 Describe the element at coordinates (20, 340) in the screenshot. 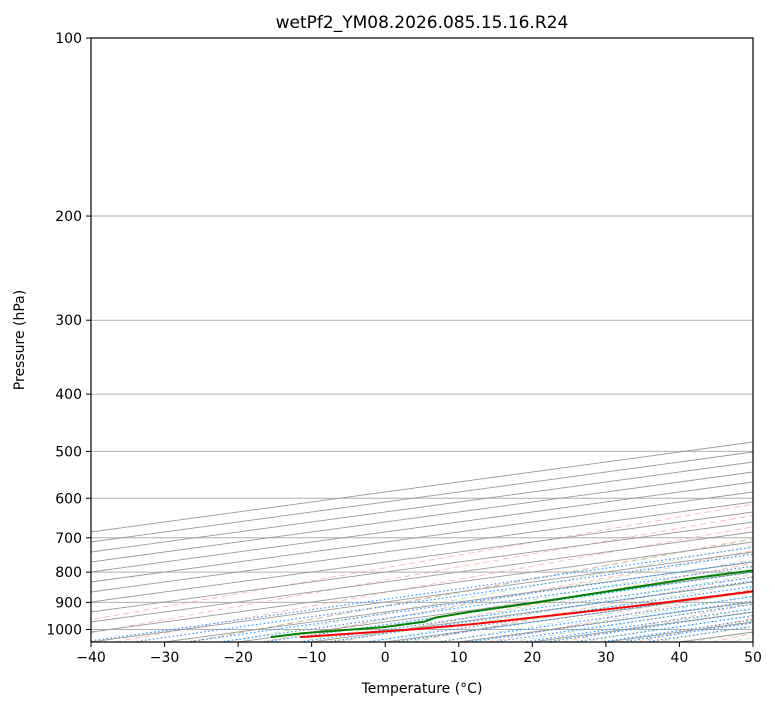

I see `y-axis-label: Pressure (hPa)` at that location.